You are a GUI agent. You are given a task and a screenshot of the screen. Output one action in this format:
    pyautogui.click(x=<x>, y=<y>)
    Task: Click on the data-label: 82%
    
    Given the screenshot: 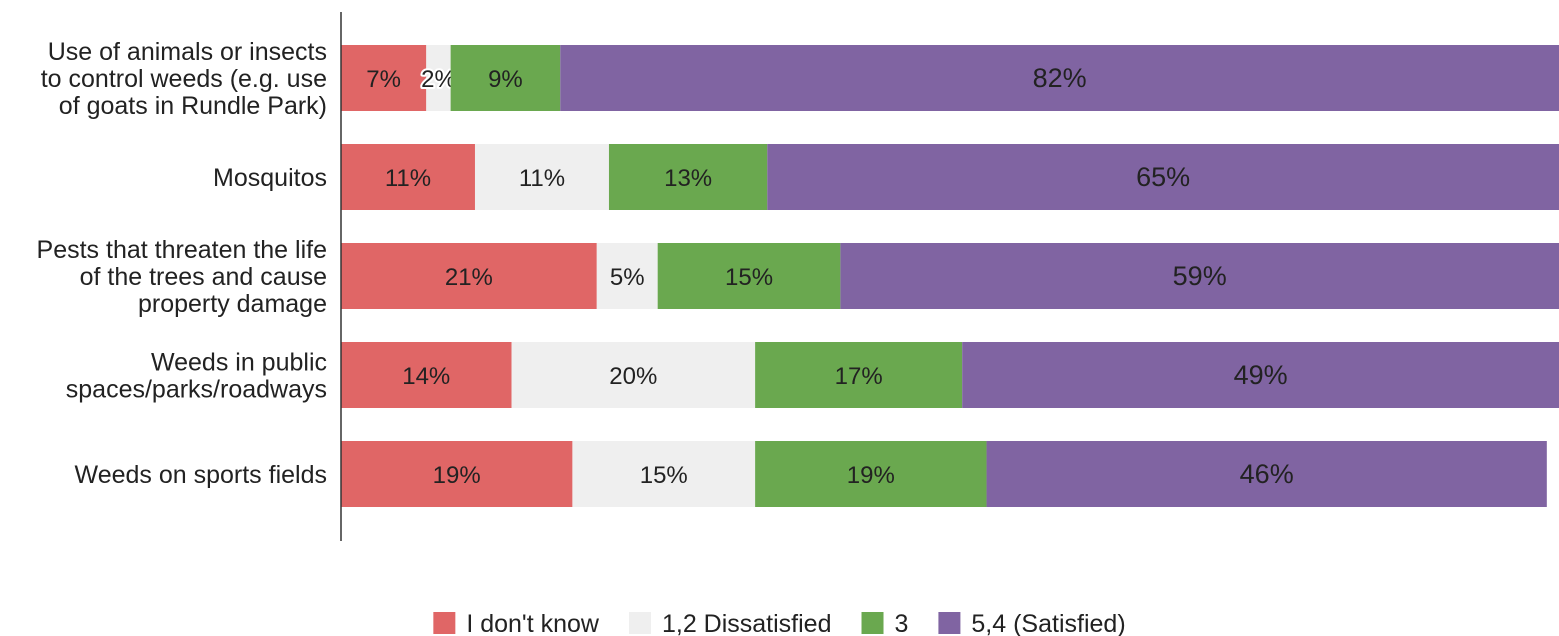 What is the action you would take?
    pyautogui.click(x=1060, y=78)
    